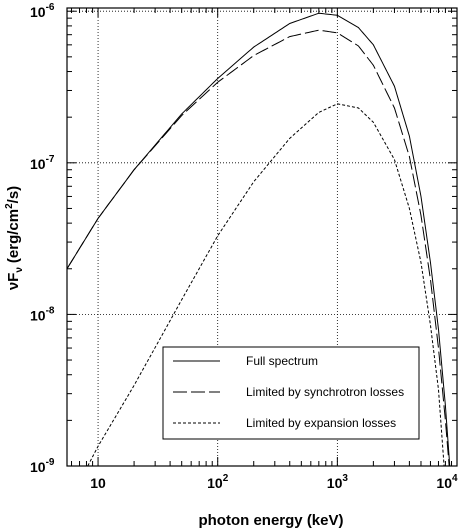 The image size is (461, 531). I want to click on y-tick-label: 10⁻⁹, so click(42, 466).